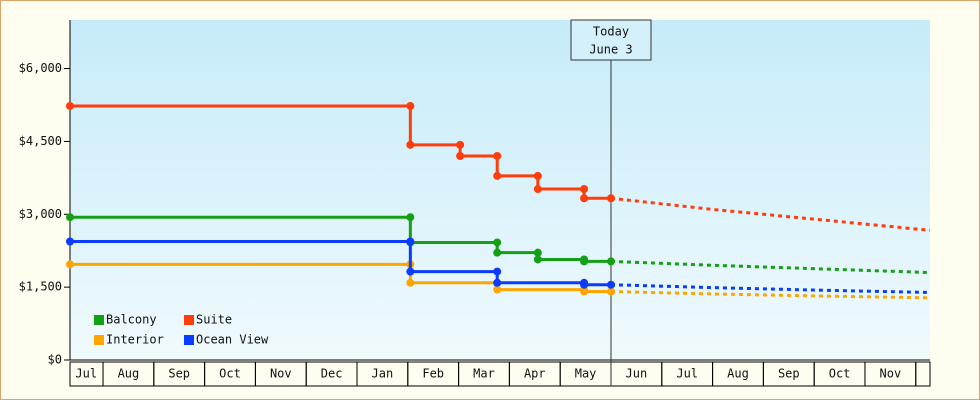 This screenshot has height=400, width=980. I want to click on x-tick-label: Feb, so click(433, 374).